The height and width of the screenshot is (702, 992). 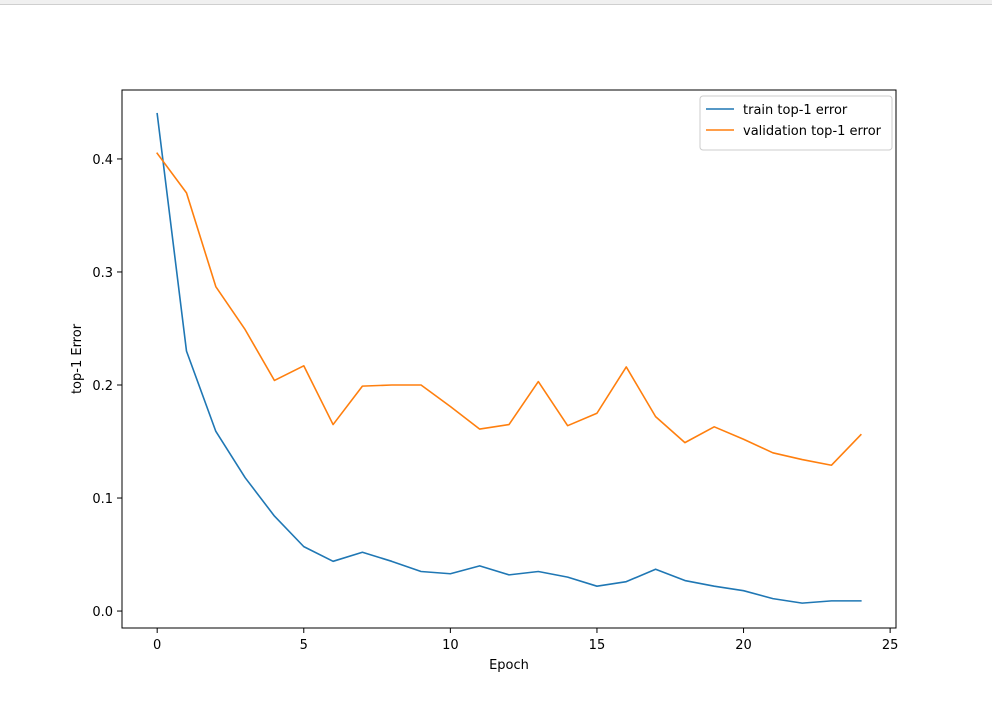 What do you see at coordinates (509, 665) in the screenshot?
I see `x-axis-label: Epoch` at bounding box center [509, 665].